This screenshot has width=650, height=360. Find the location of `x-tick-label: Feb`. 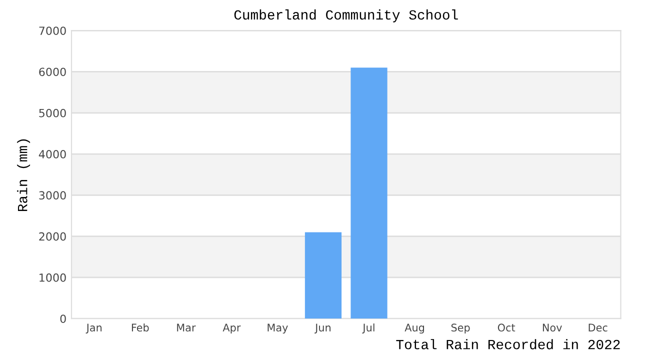

x-tick-label: Feb is located at coordinates (140, 327).